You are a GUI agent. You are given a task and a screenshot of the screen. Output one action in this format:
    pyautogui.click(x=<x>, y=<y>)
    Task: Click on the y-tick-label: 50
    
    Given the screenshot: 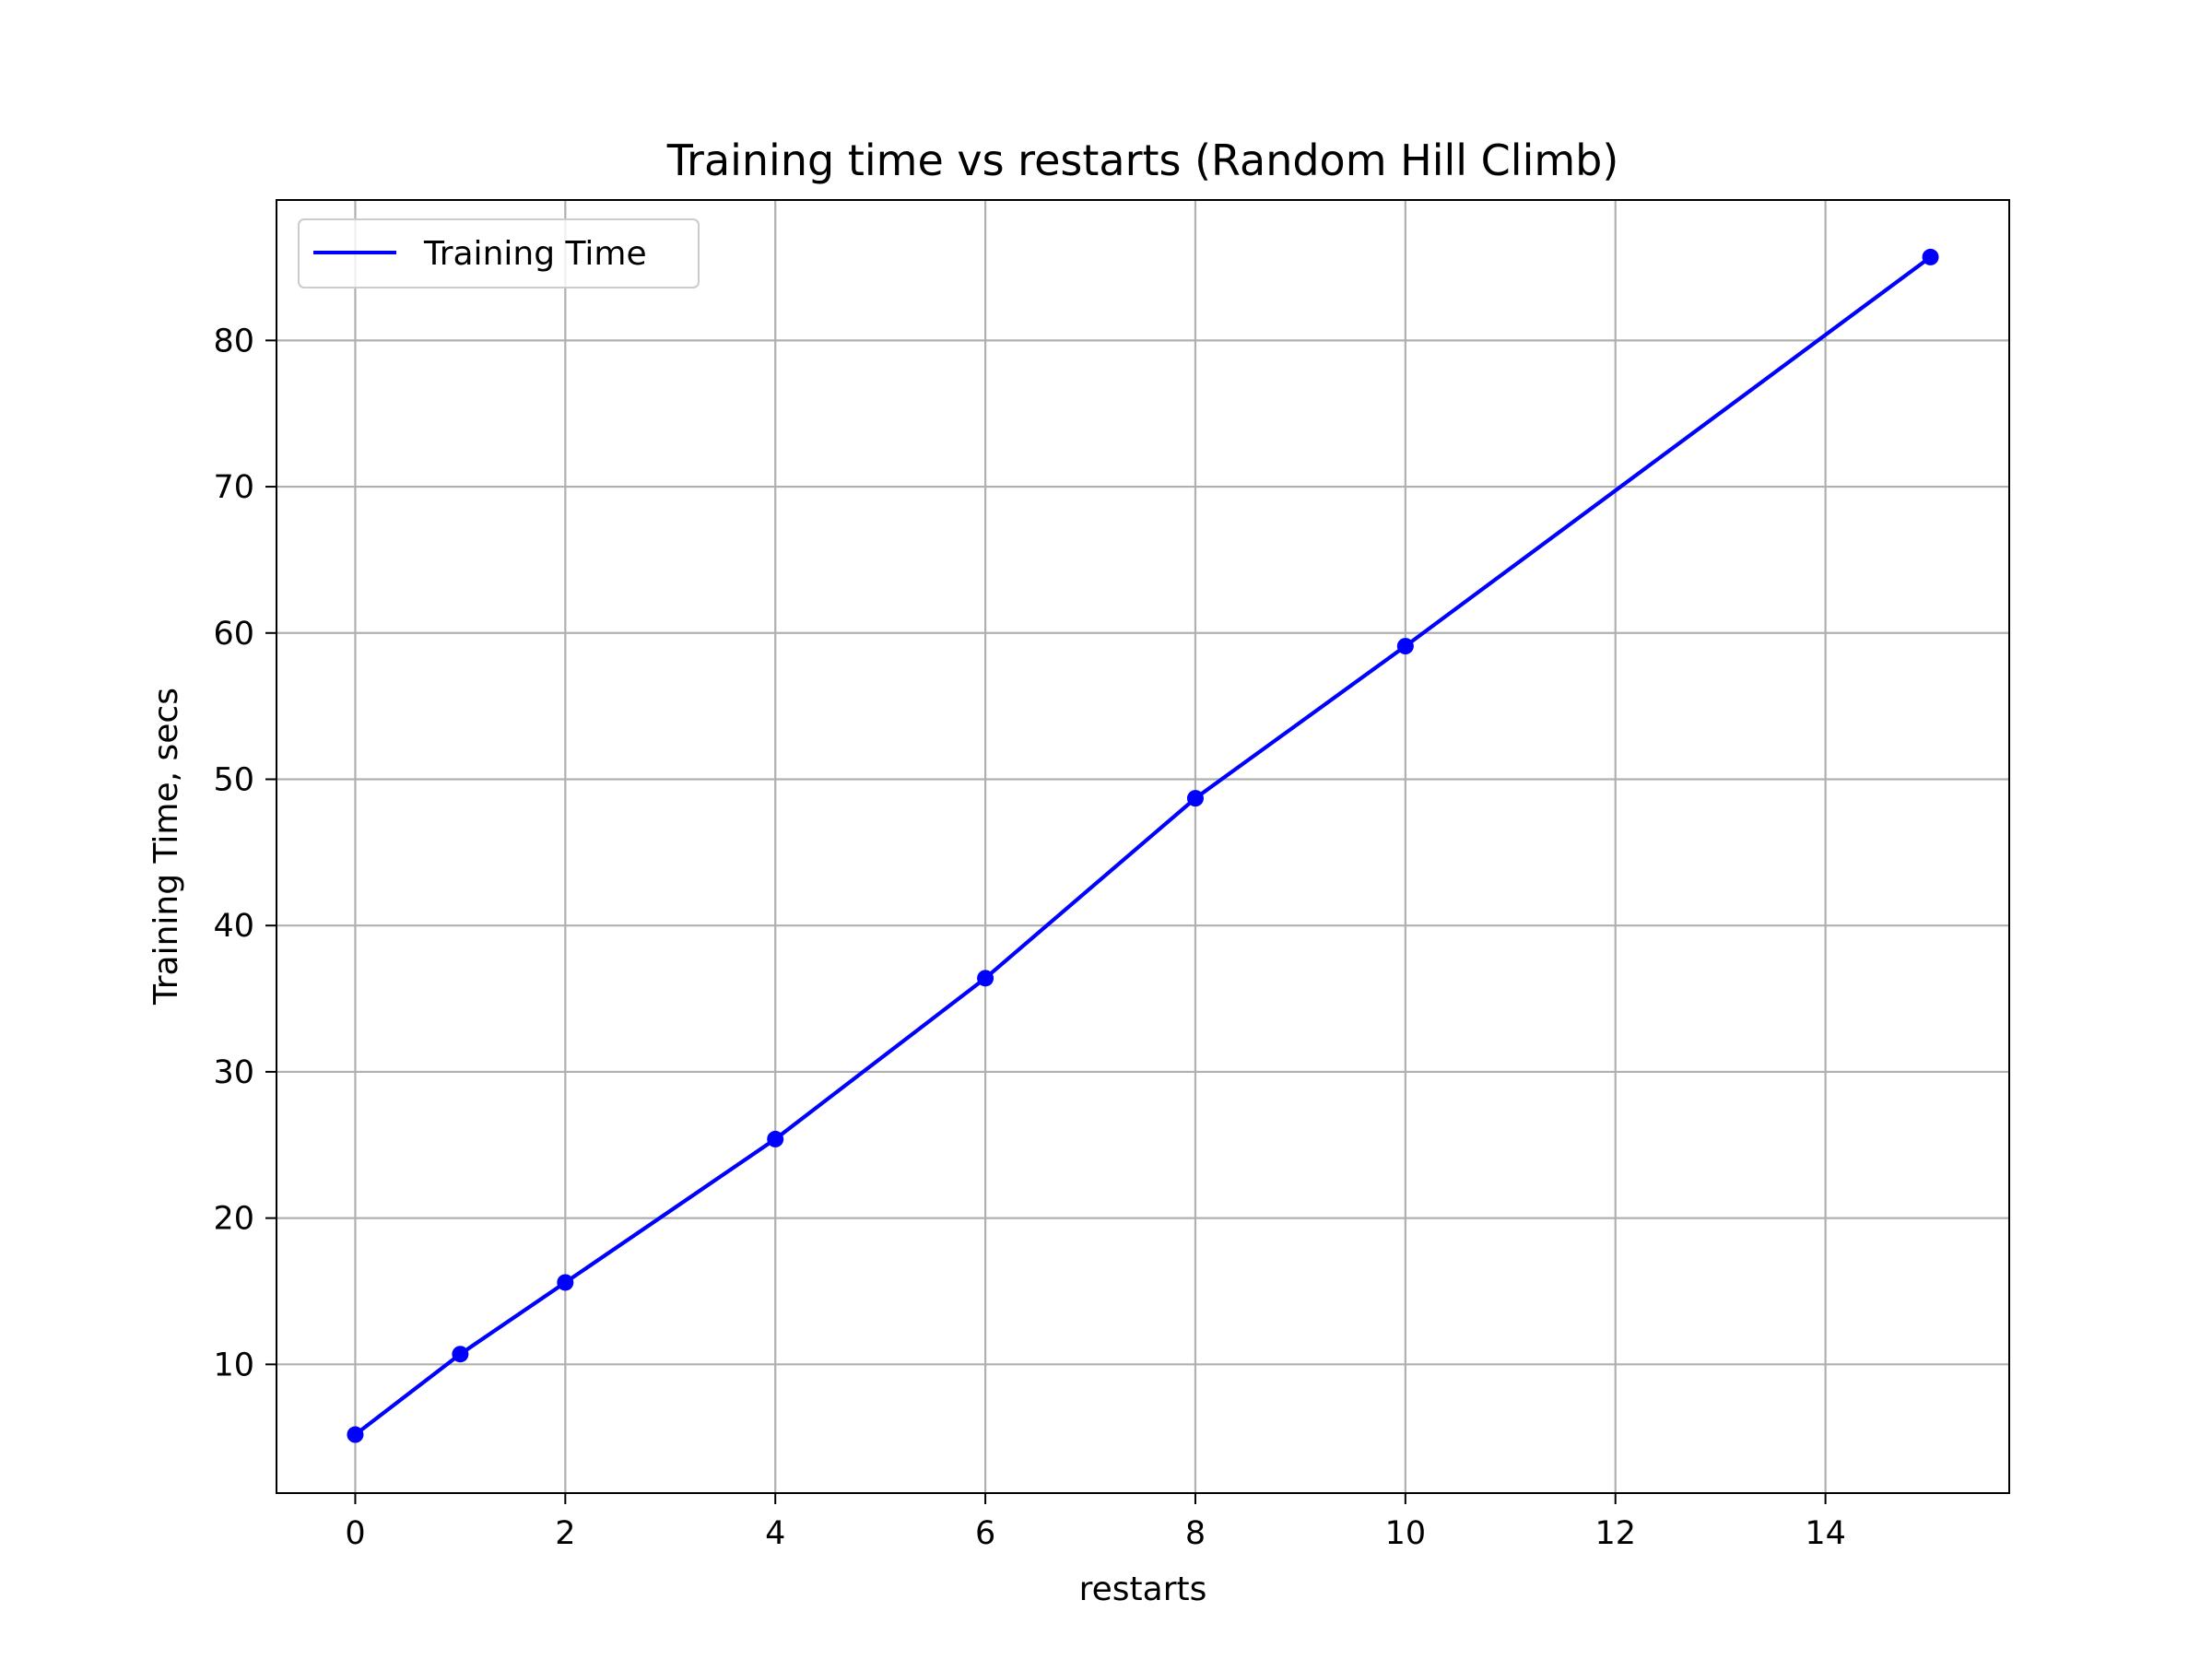 What is the action you would take?
    pyautogui.click(x=233, y=779)
    